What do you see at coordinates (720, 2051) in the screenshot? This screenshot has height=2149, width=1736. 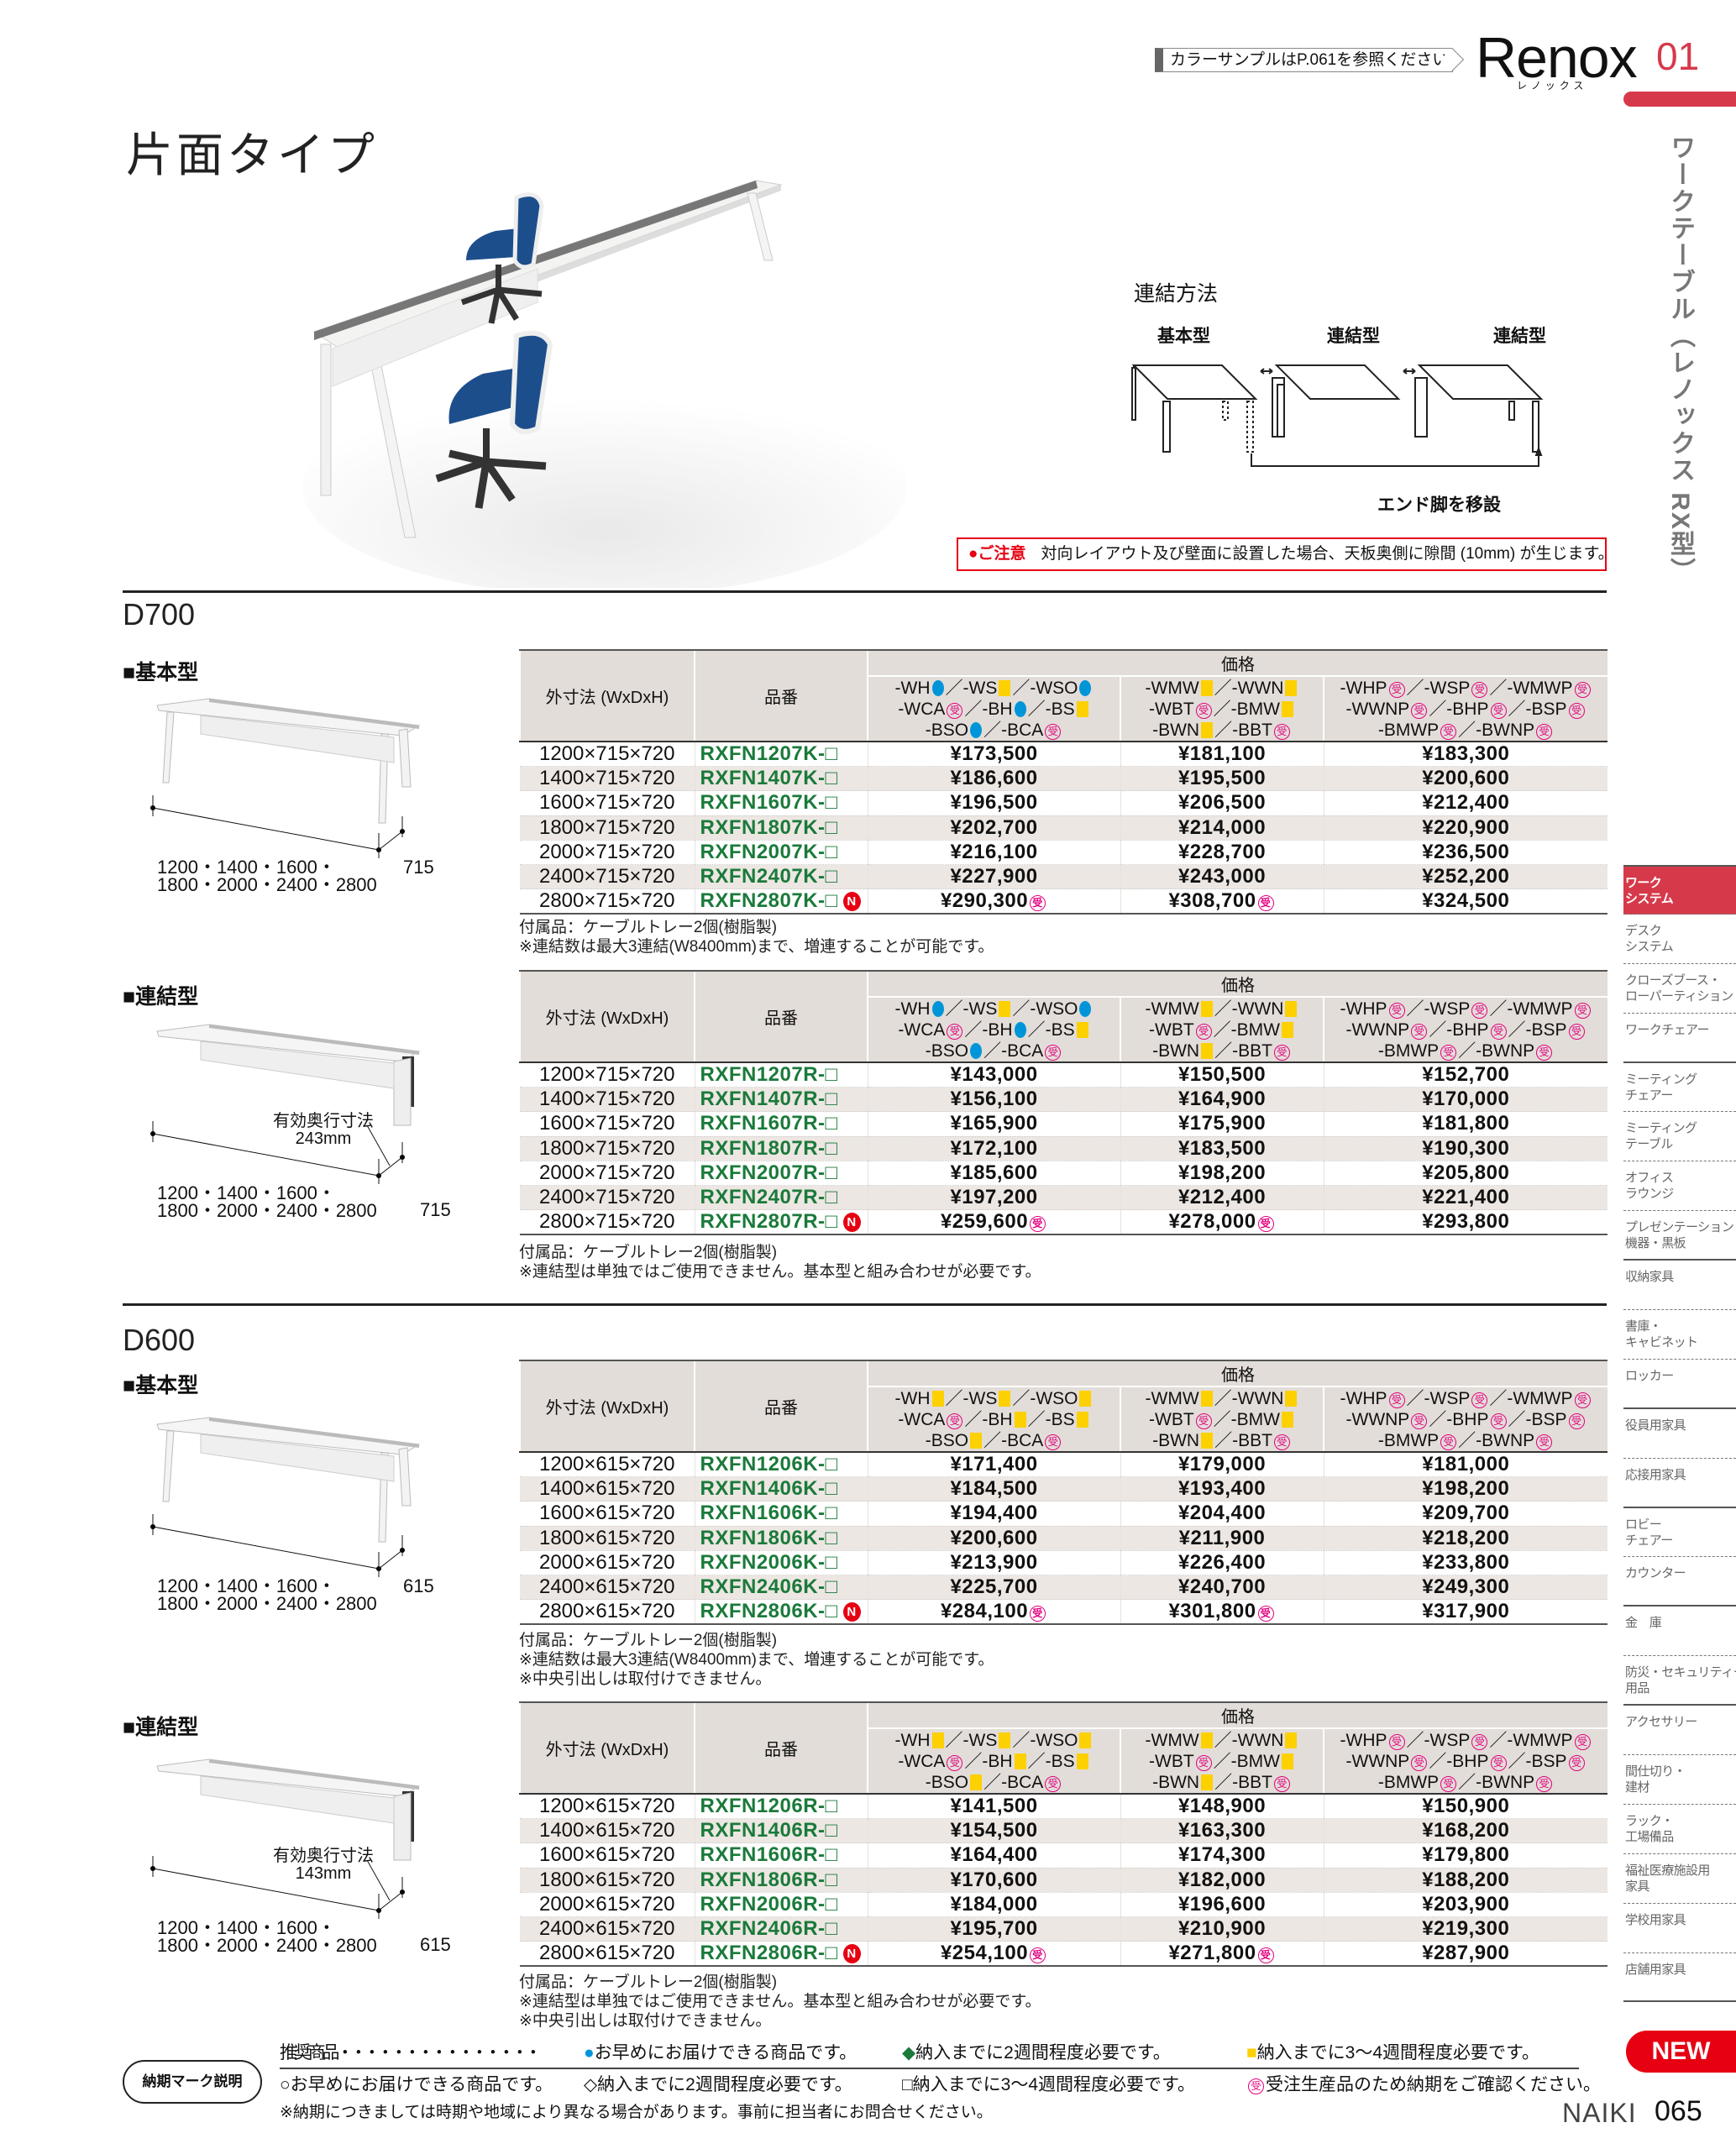 I see `legend-recommended-1: ●お早めにお届けできる商品です。` at bounding box center [720, 2051].